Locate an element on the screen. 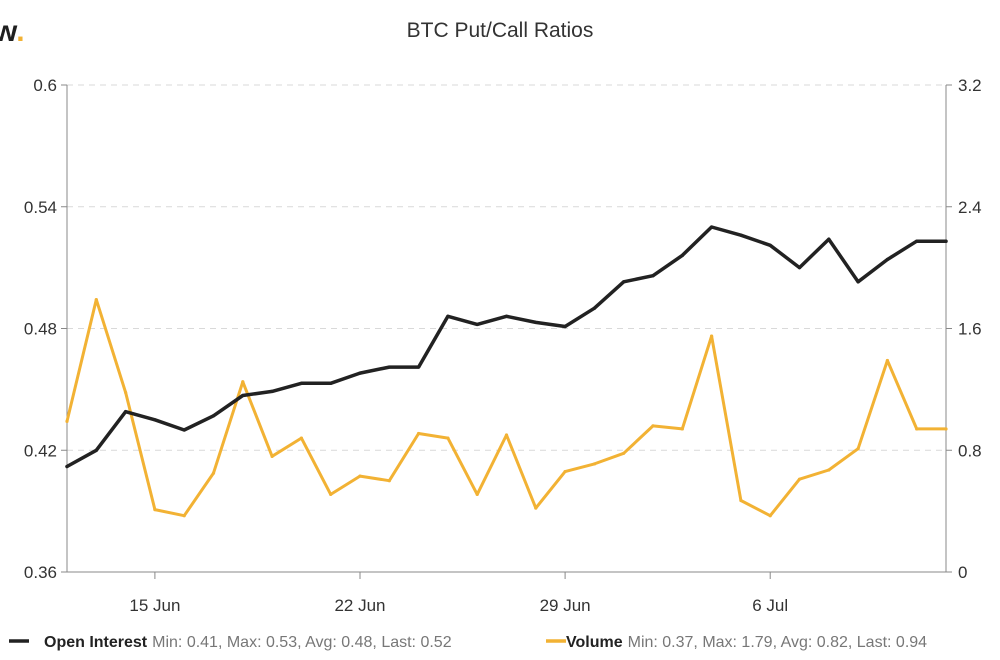 This screenshot has width=1000, height=660. x-tick-label: 22 Jun is located at coordinates (359, 605).